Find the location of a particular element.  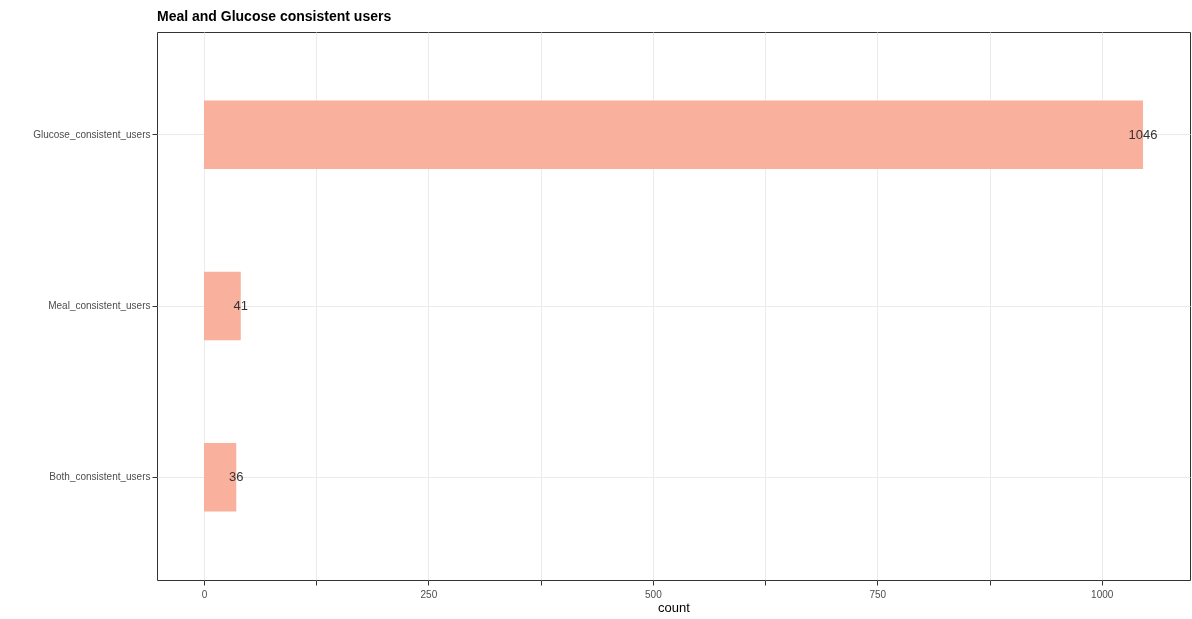

x-tick-label: 1000 is located at coordinates (1102, 594).